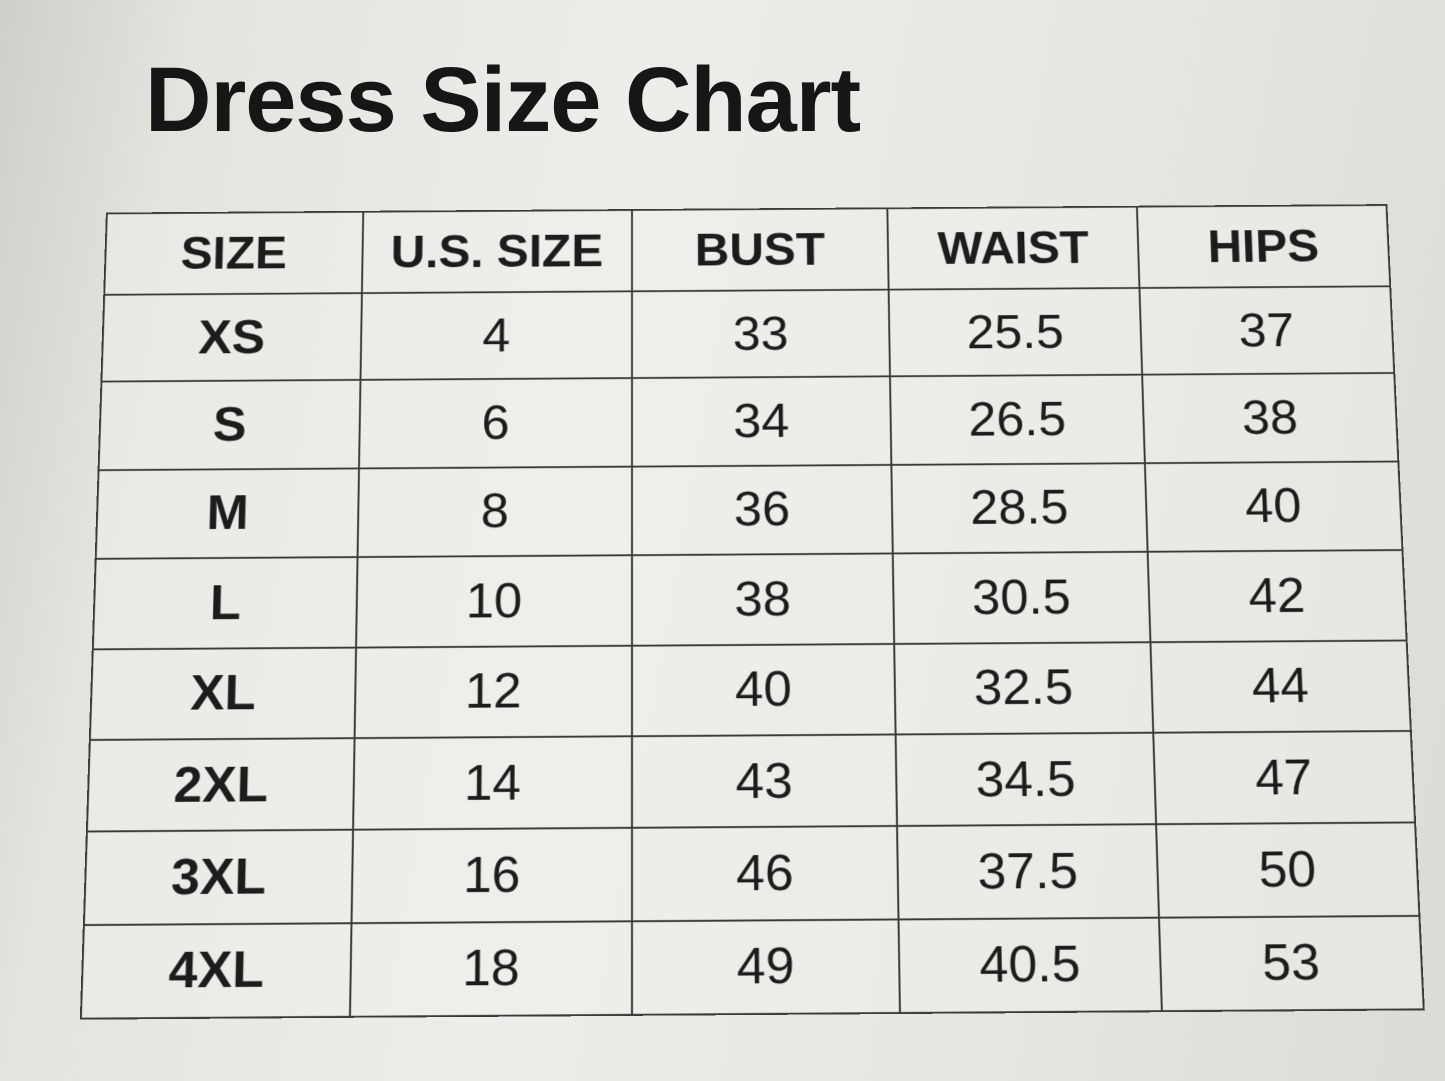  What do you see at coordinates (766, 967) in the screenshot?
I see `table-cell: 49` at bounding box center [766, 967].